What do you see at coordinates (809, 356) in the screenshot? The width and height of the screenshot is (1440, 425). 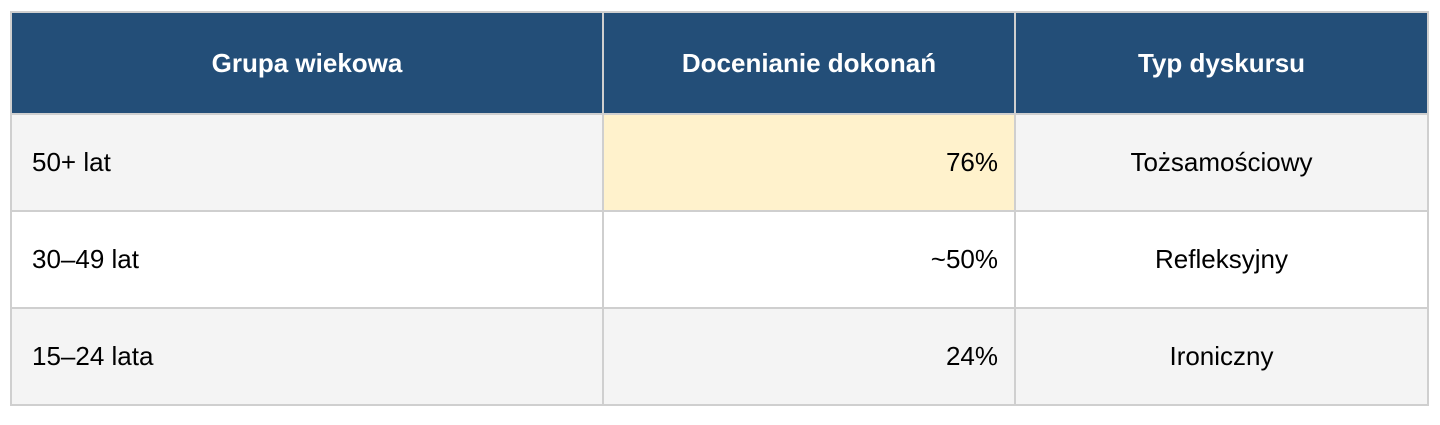 I see `cell-appreciation: 24%` at bounding box center [809, 356].